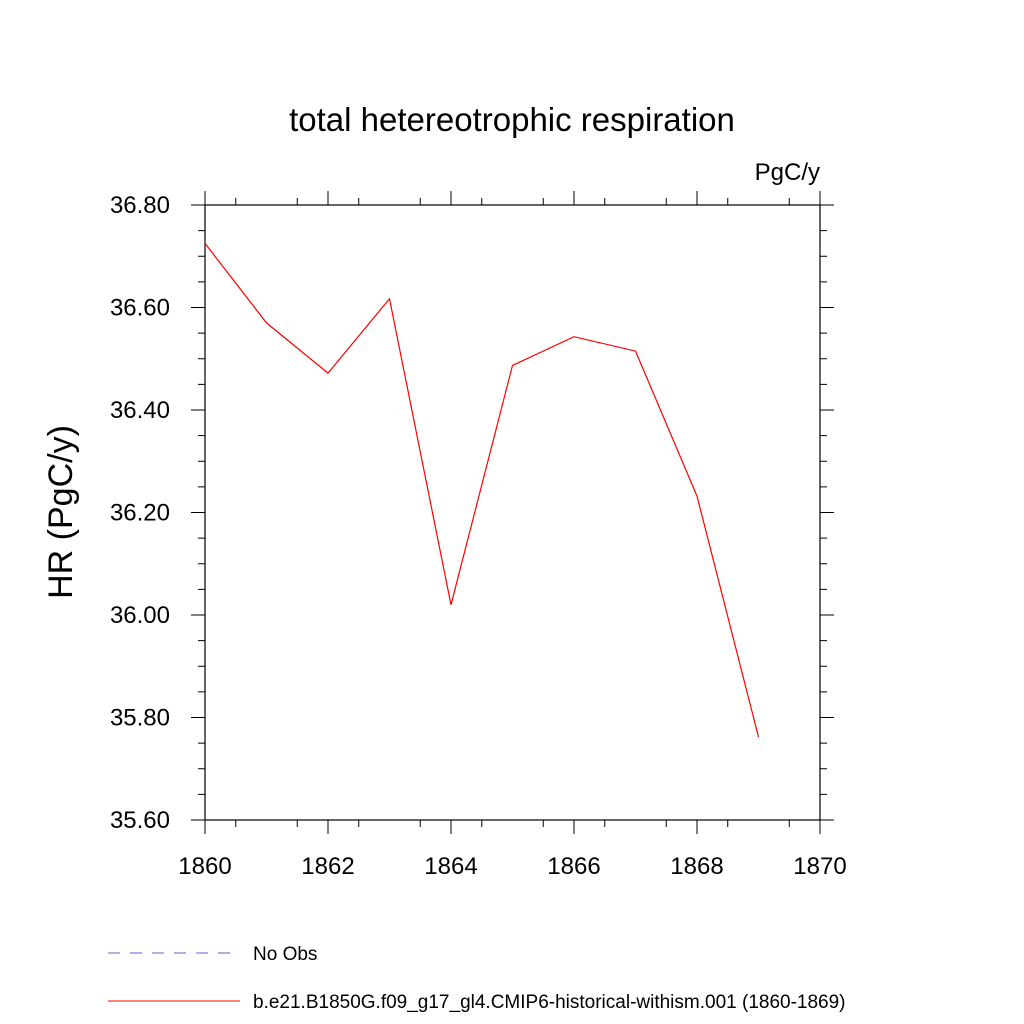  Describe the element at coordinates (140, 820) in the screenshot. I see `y-tick-label: 35.60` at that location.